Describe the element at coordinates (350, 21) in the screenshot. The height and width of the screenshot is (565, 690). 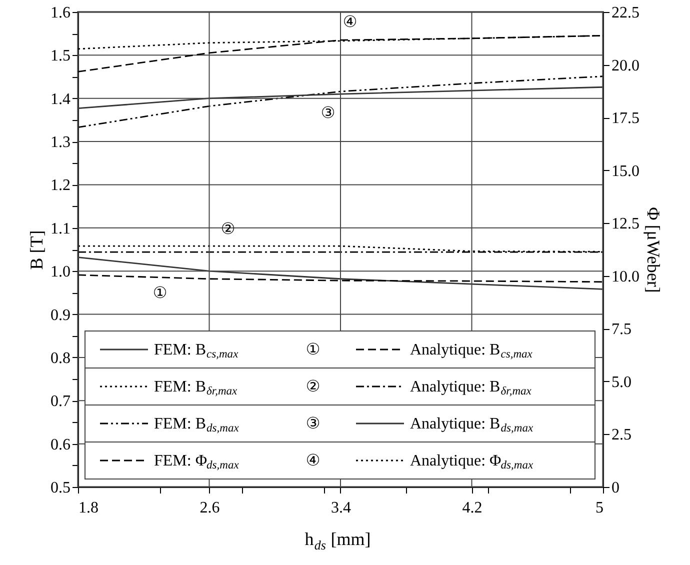
I see `annotation: ④` at that location.